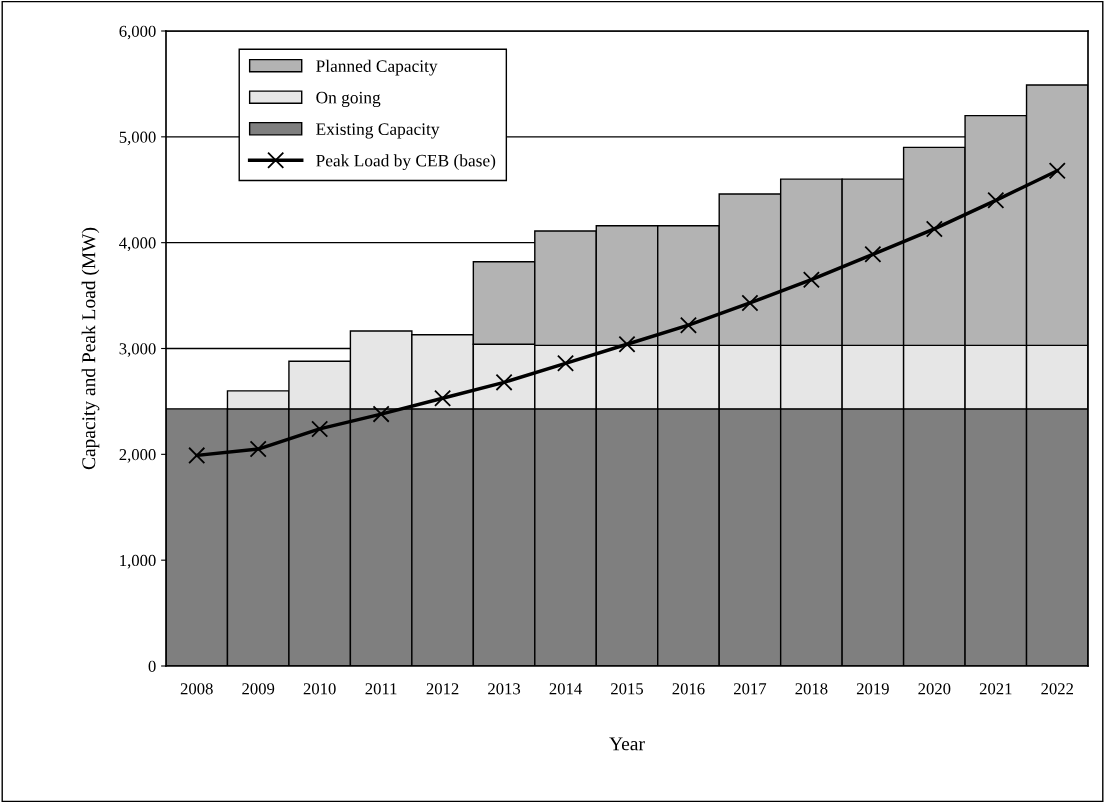 Image resolution: width=1105 pixels, height=803 pixels. What do you see at coordinates (381, 689) in the screenshot?
I see `x-tick-label: 2011` at bounding box center [381, 689].